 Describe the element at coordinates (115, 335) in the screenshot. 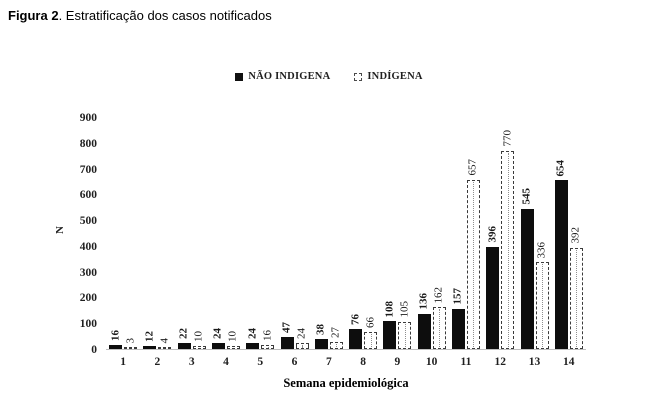

I see `data-label-nao-indigena: 16` at that location.